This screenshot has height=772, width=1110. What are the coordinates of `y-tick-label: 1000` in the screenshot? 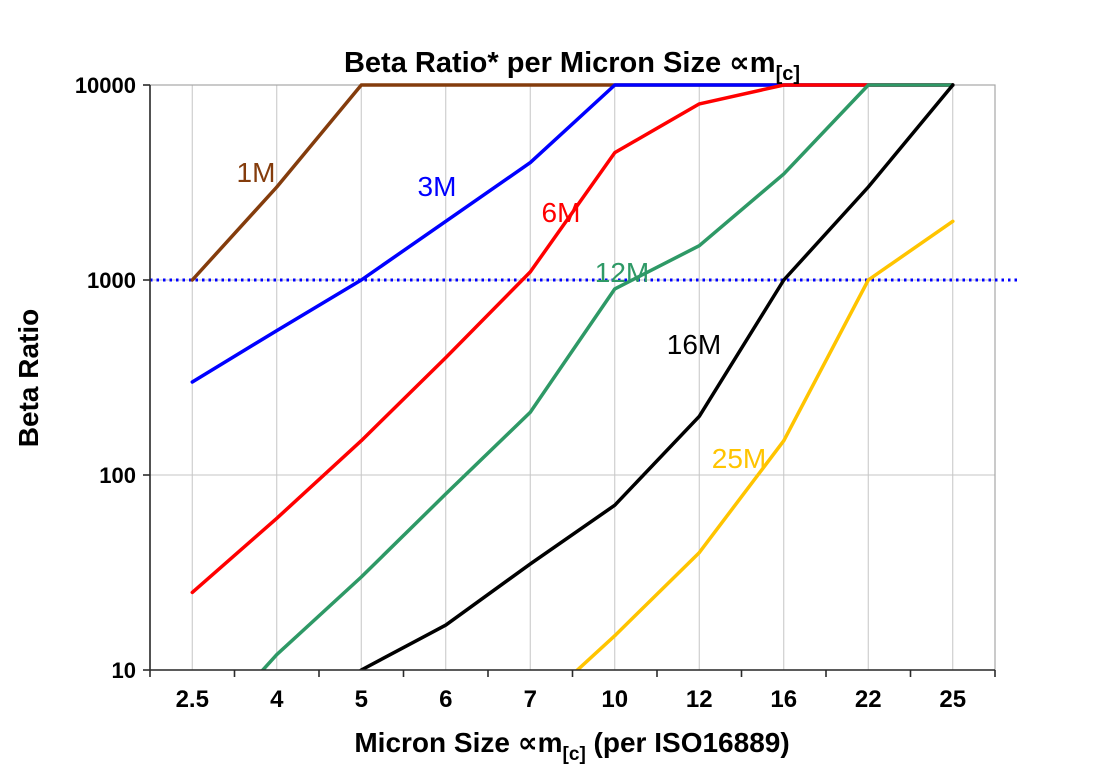 It's located at (111, 280).